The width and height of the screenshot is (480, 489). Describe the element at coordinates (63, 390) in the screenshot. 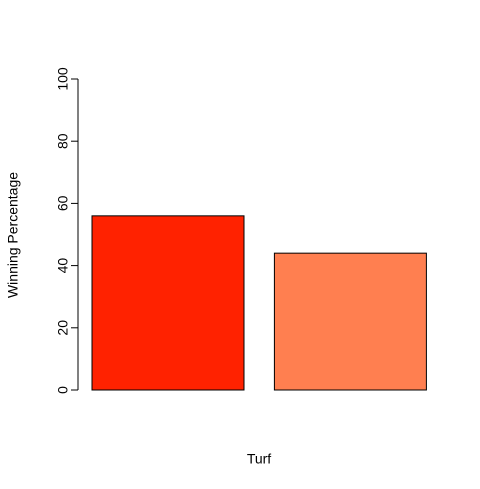

I see `y-tick-label: 0` at that location.